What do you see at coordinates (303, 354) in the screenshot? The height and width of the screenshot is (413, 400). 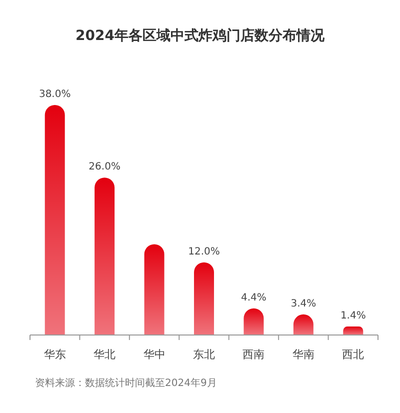 I see `x-tick-label: 华南` at bounding box center [303, 354].